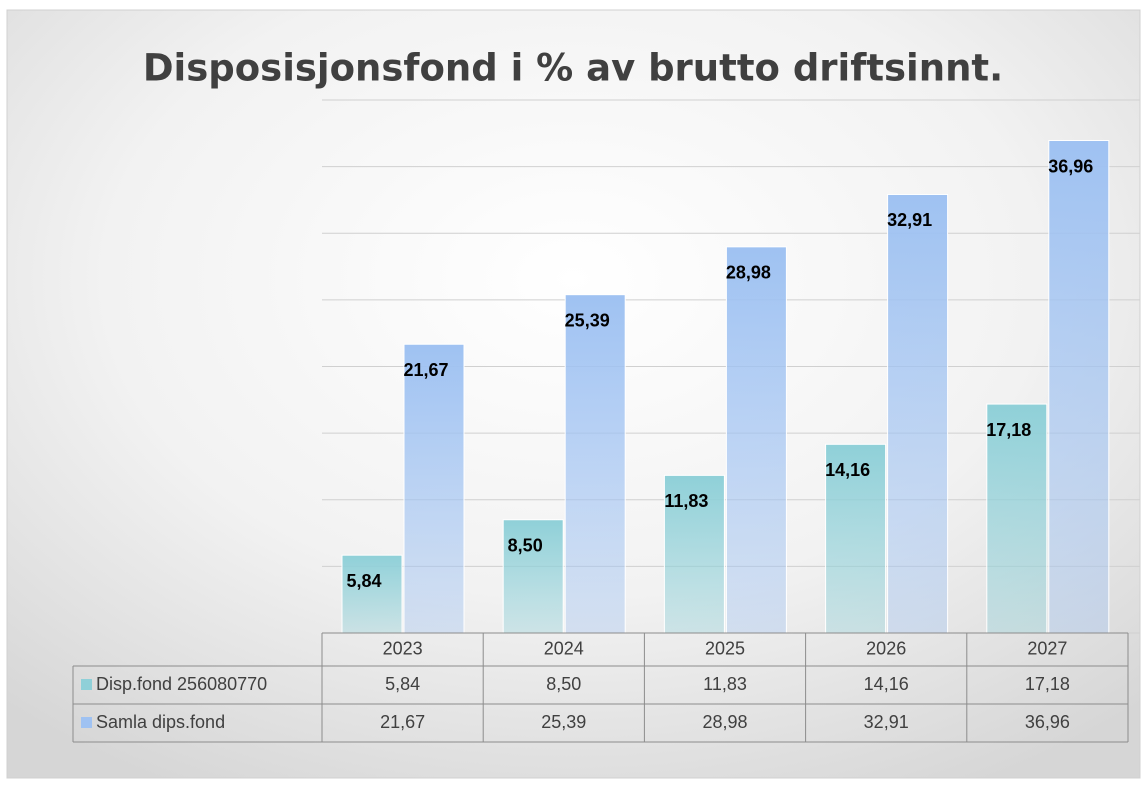  I want to click on x-tick-label: 2025, so click(725, 648).